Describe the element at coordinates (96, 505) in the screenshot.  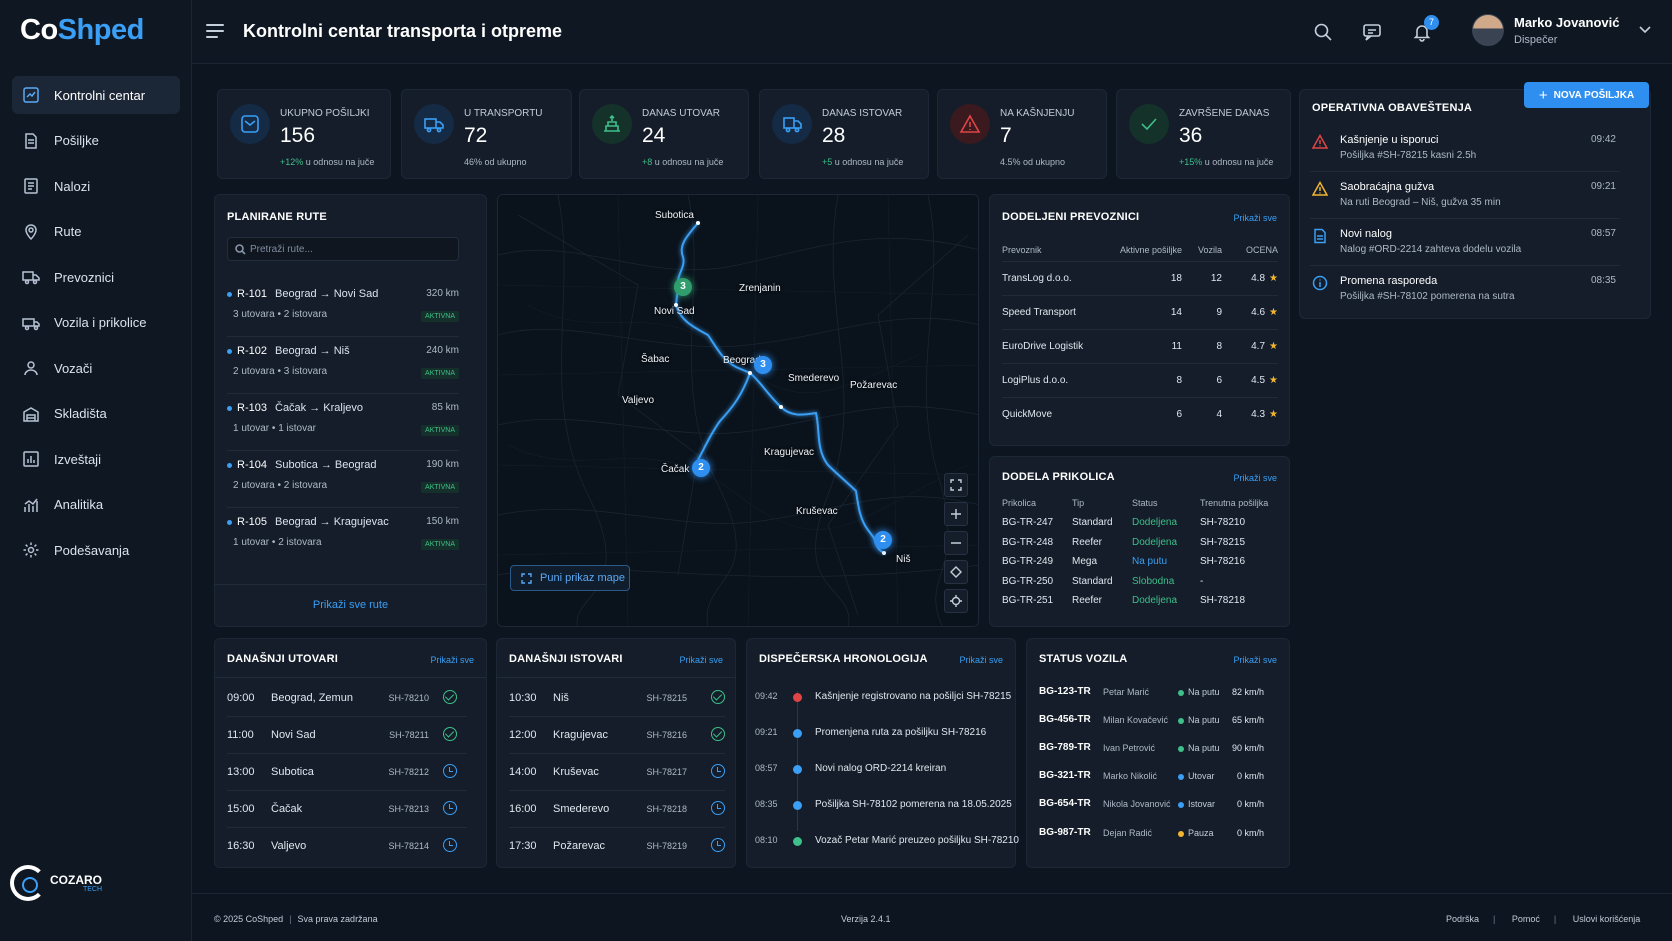
I see `sidebar-item-analitika: Analitika` at that location.